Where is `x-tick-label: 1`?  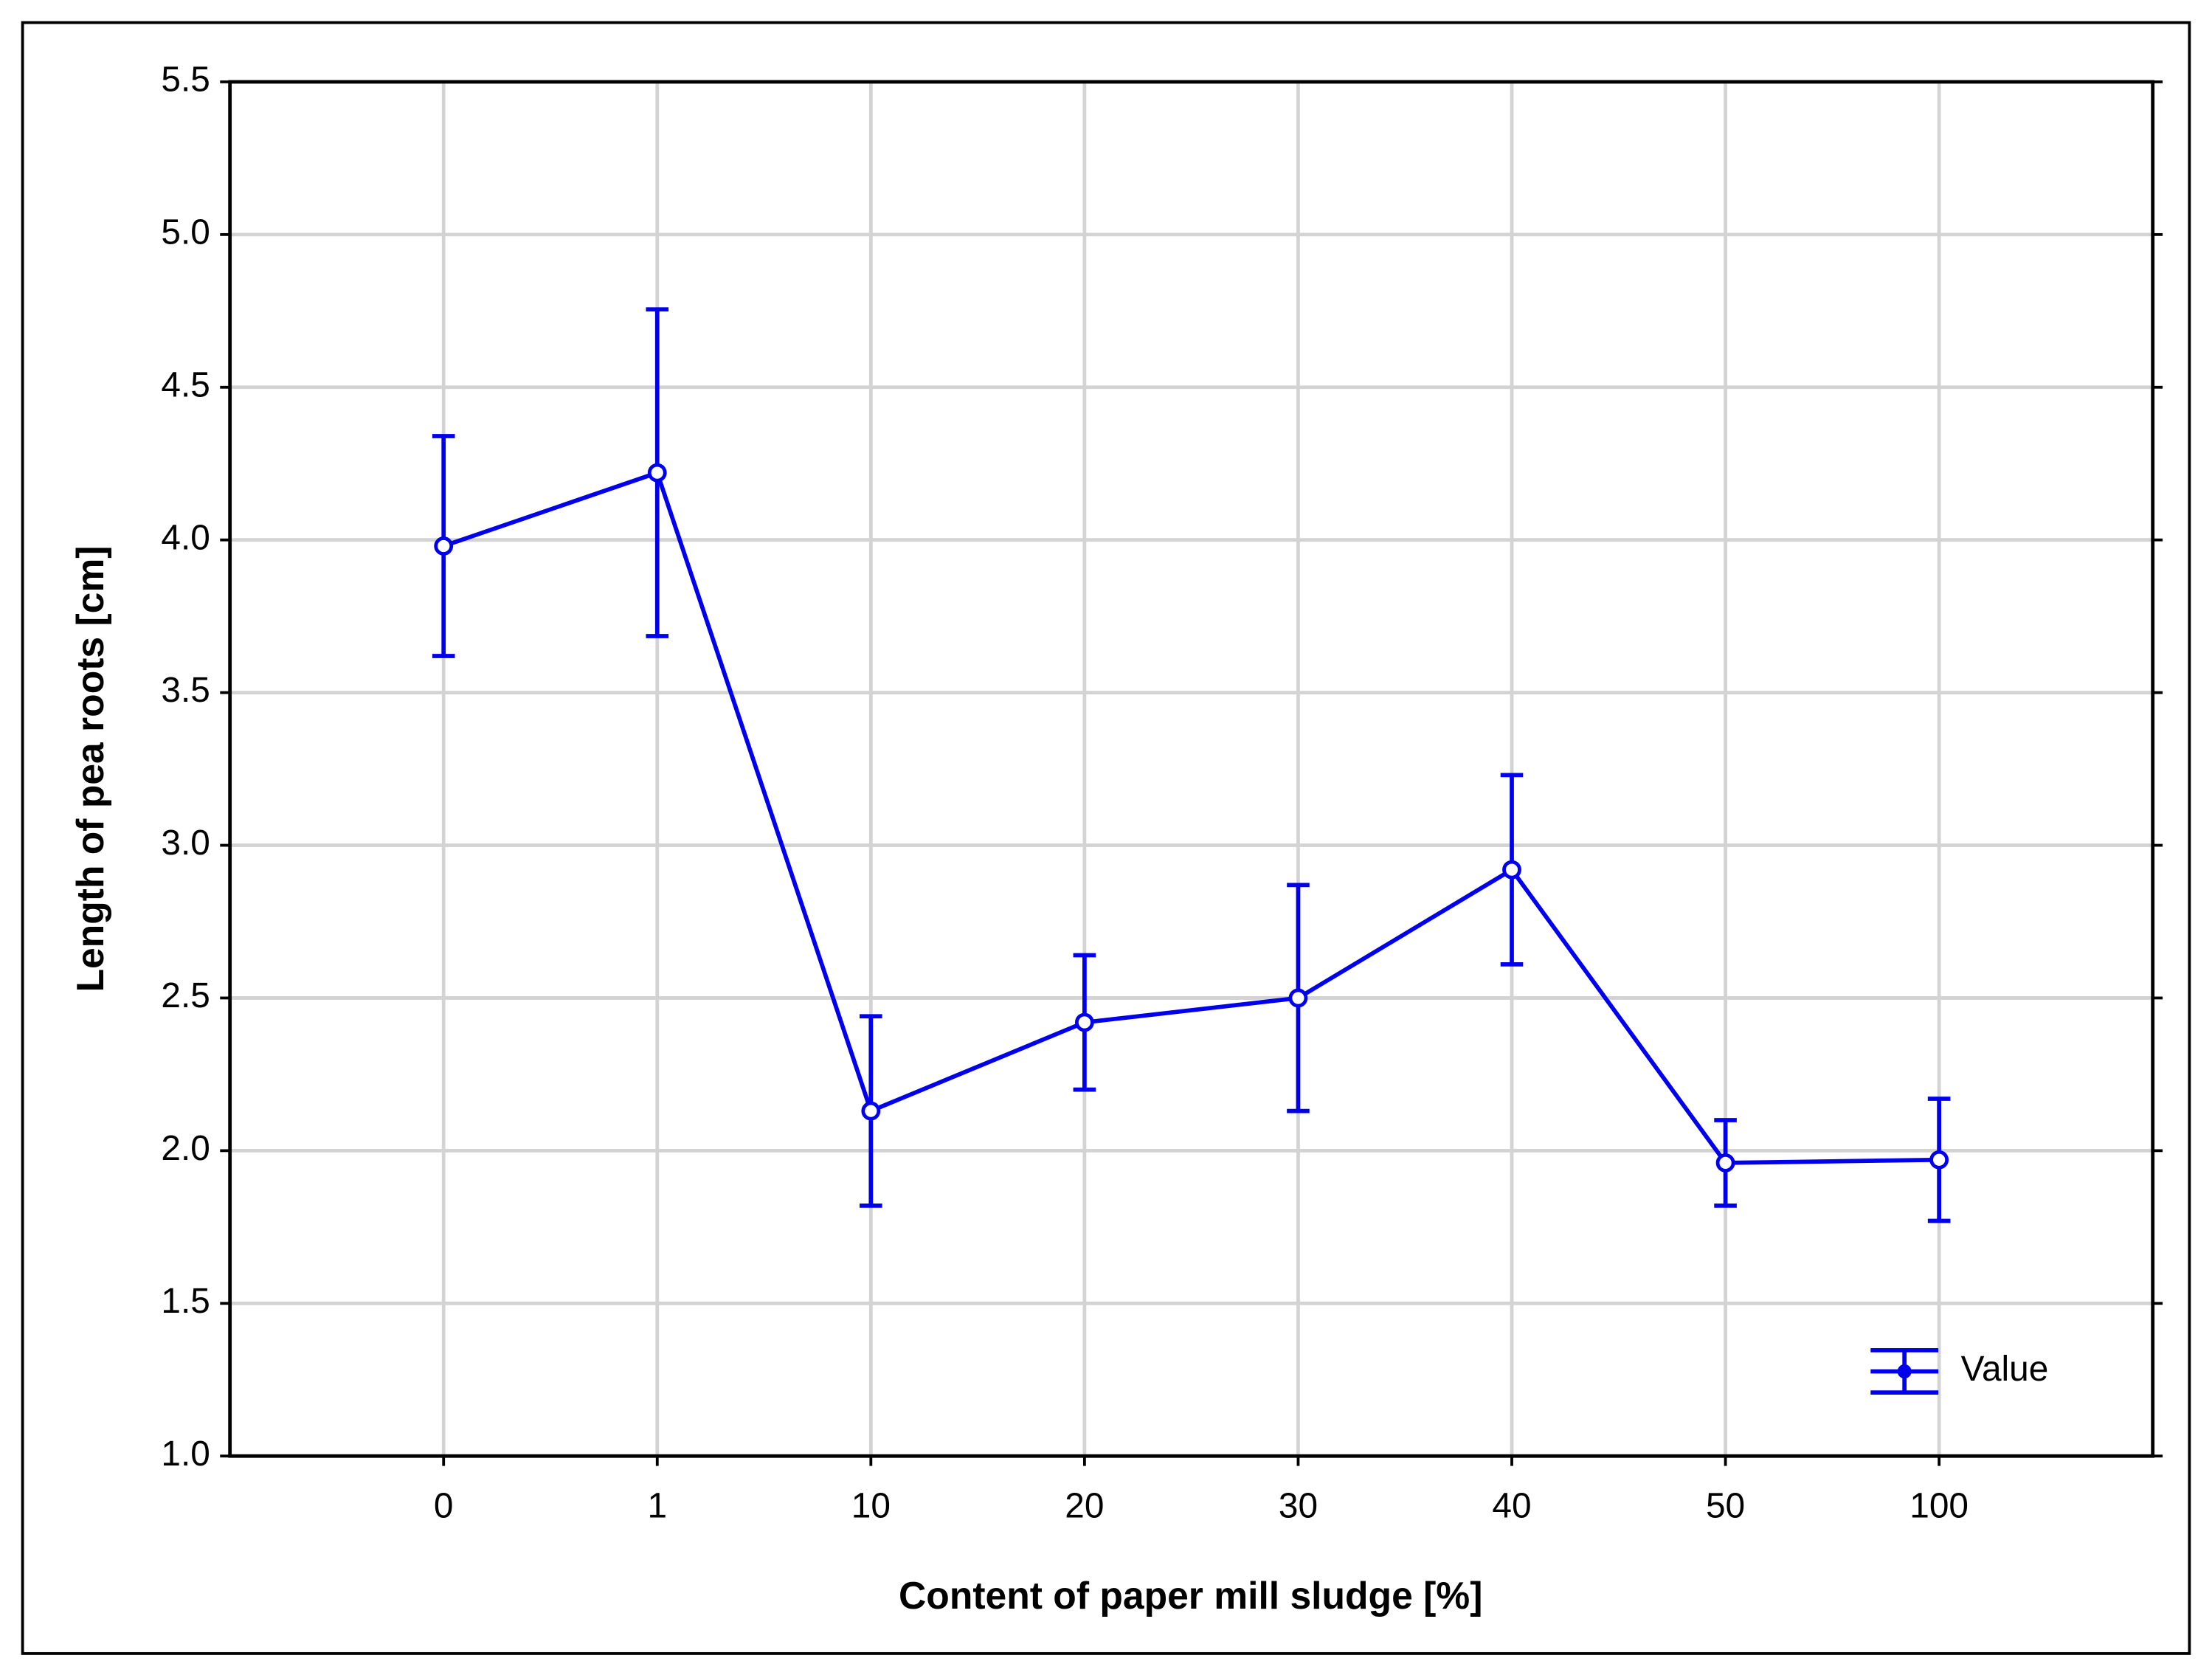 x-tick-label: 1 is located at coordinates (657, 1506).